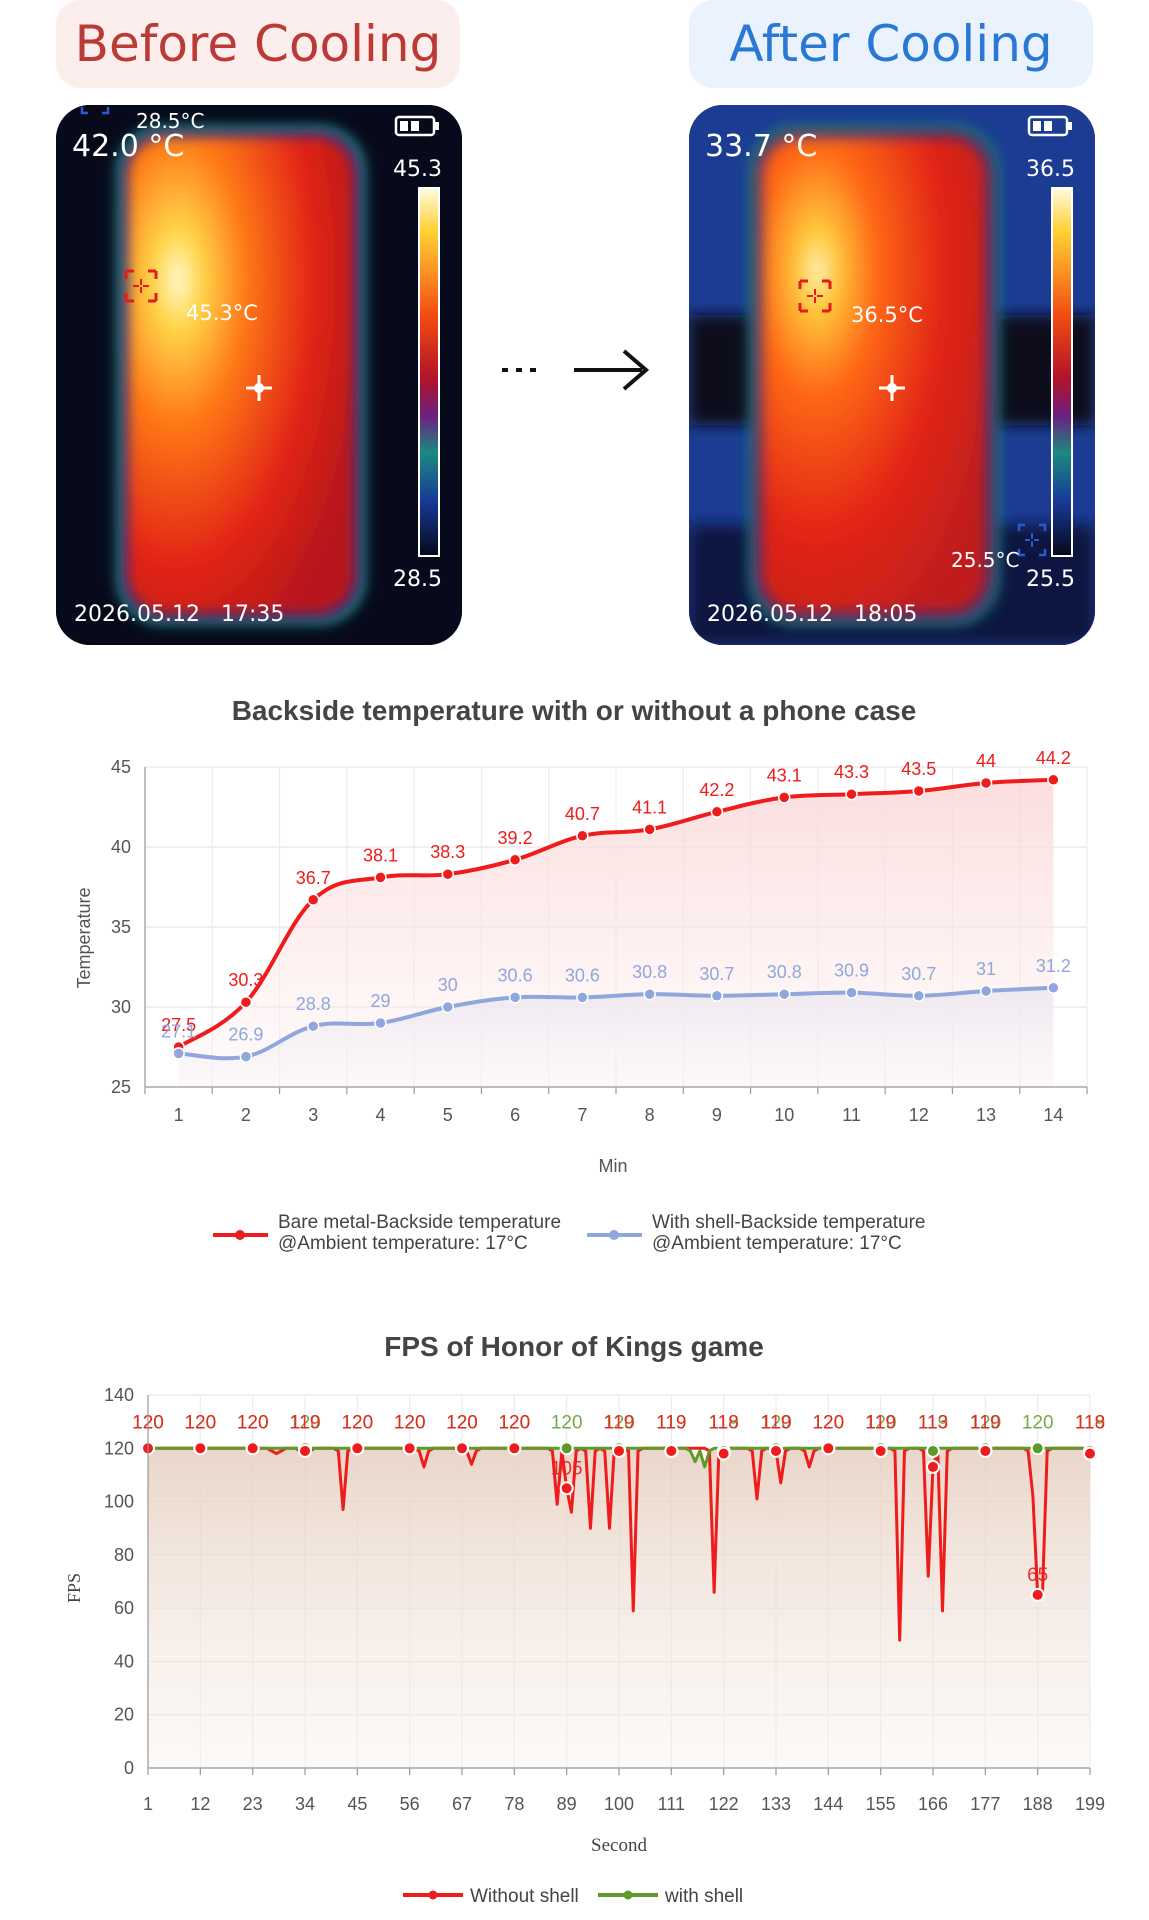 The width and height of the screenshot is (1149, 1920). I want to click on x-axis-label: Second, so click(619, 1845).